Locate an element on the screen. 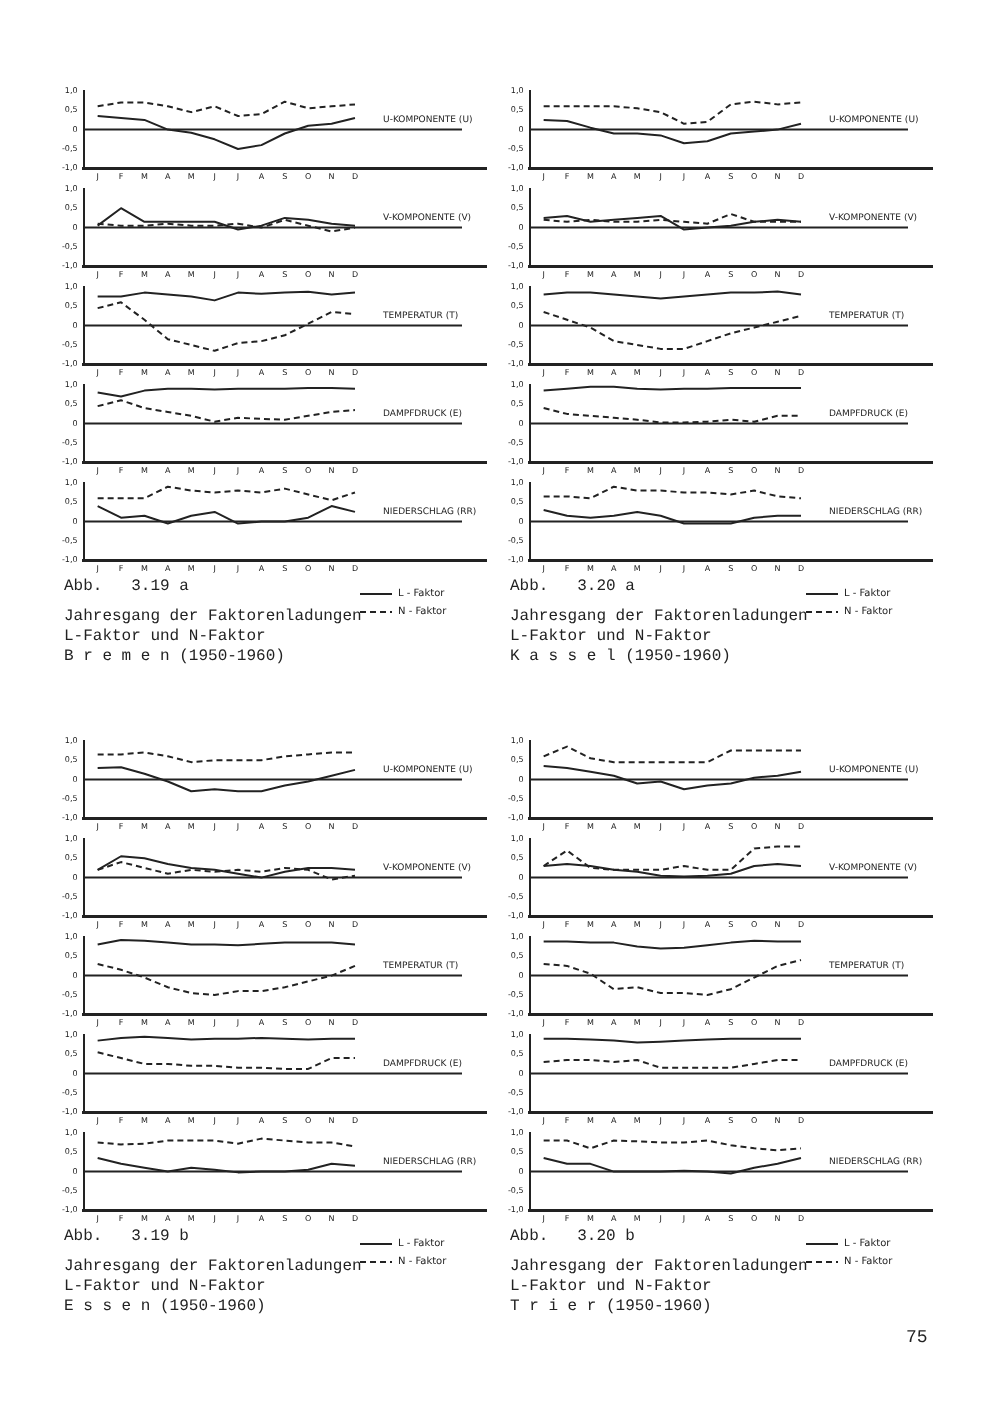 The height and width of the screenshot is (1424, 1008). text: T r i e r (1950-1960) is located at coordinates (612, 1308).